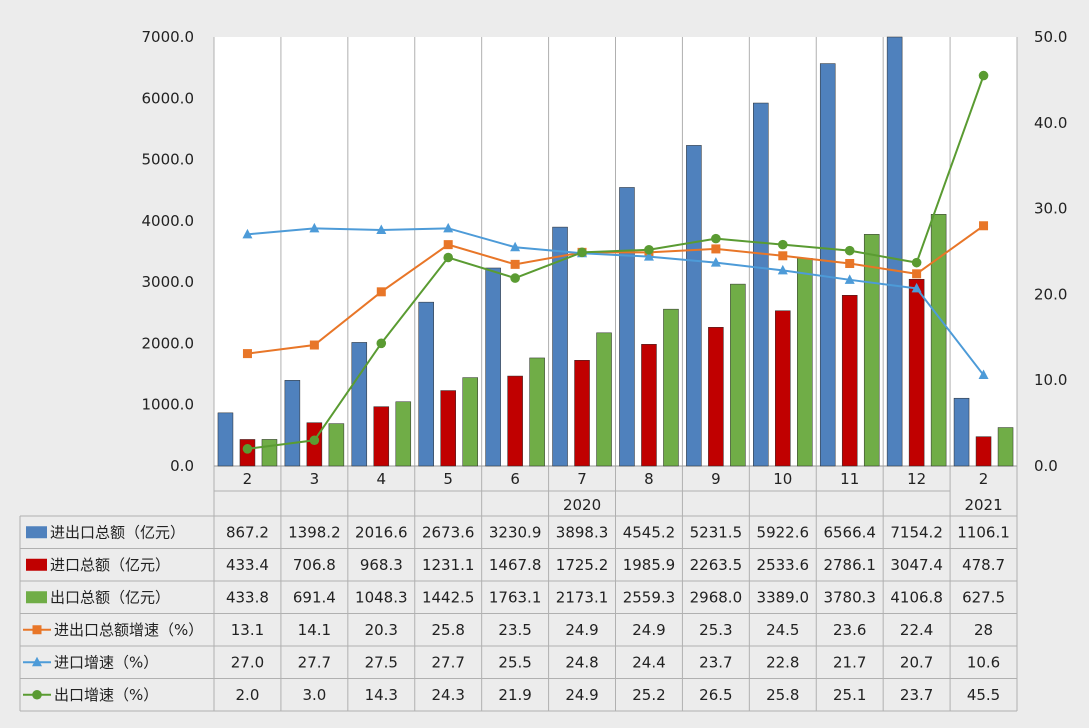 The height and width of the screenshot is (728, 1089). Describe the element at coordinates (983, 597) in the screenshot. I see `data-table-cell: 627.5` at that location.